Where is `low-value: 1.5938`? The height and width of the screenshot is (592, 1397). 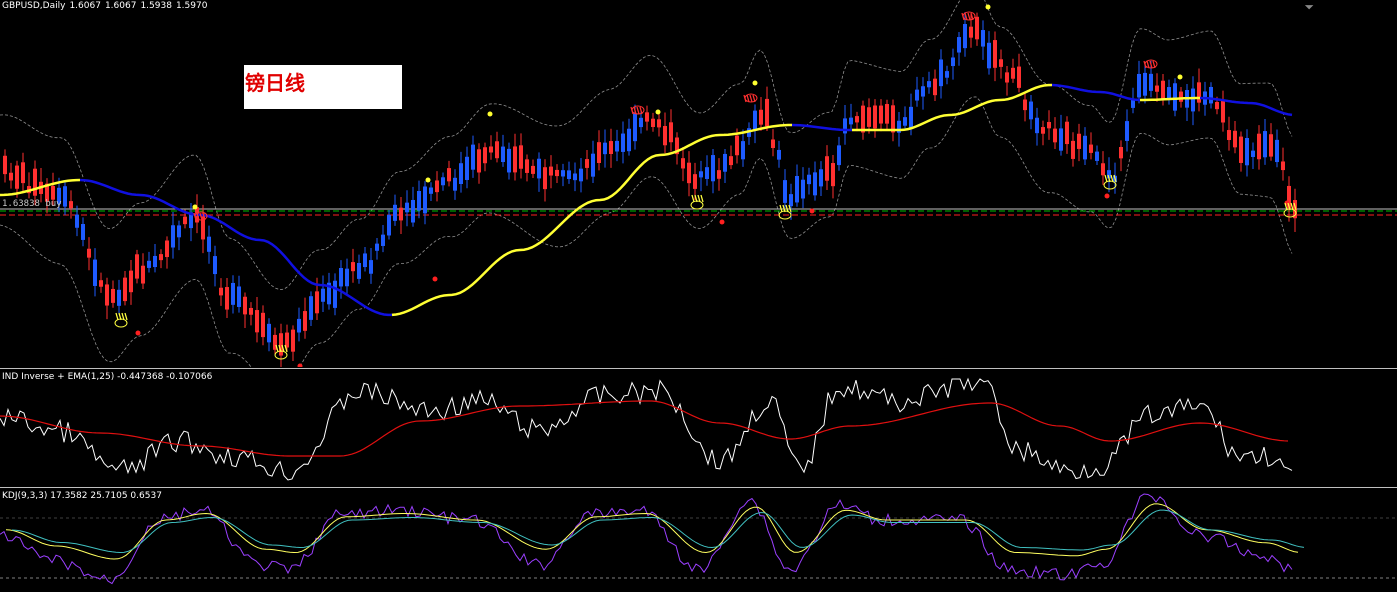 low-value: 1.5938 is located at coordinates (156, 6).